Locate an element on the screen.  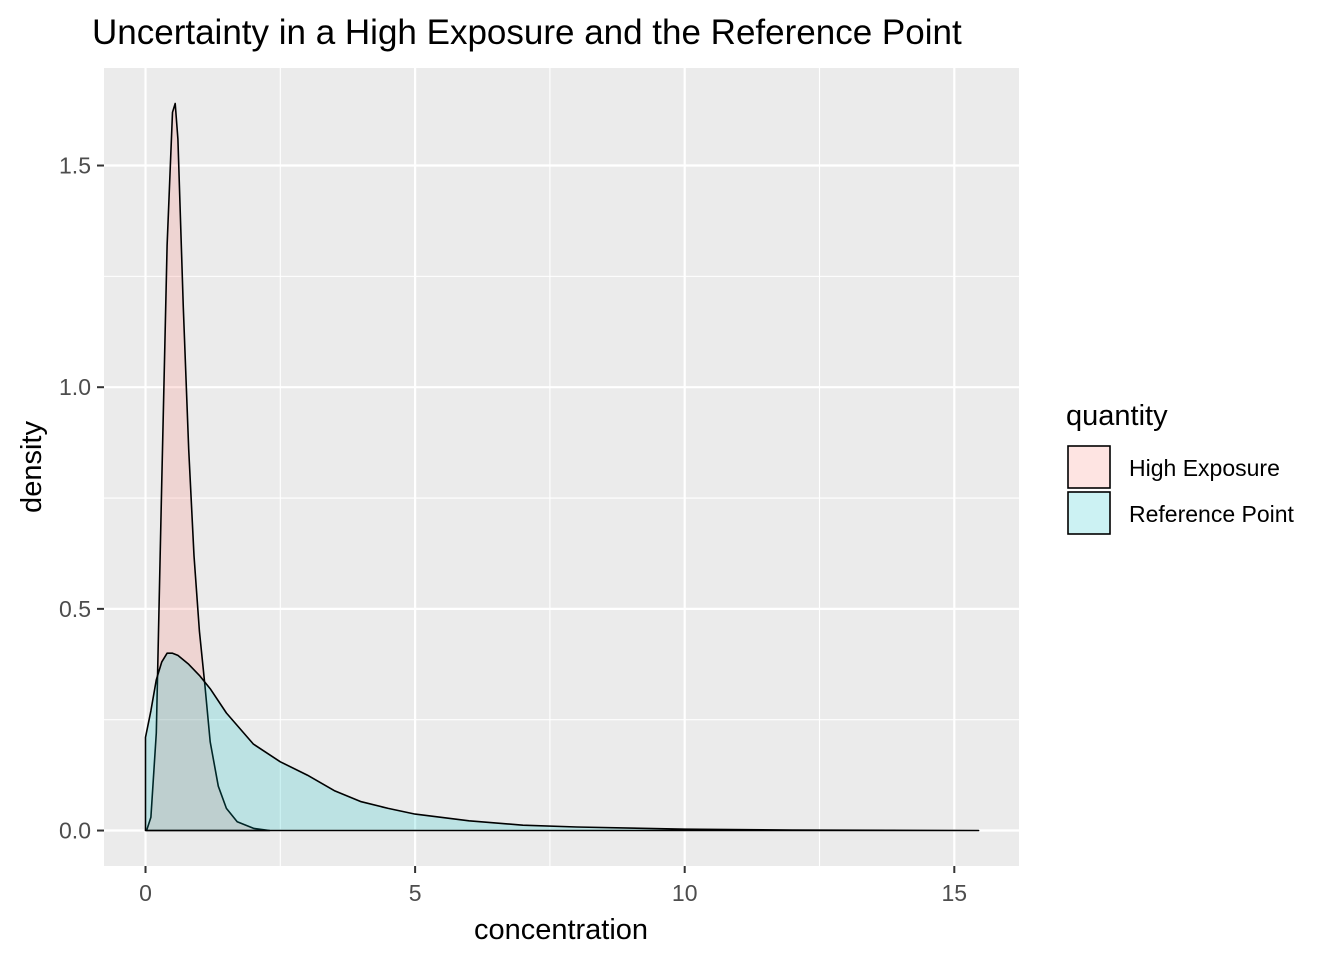
legend: quantity High Exposure Reference Point is located at coordinates (1180, 467).